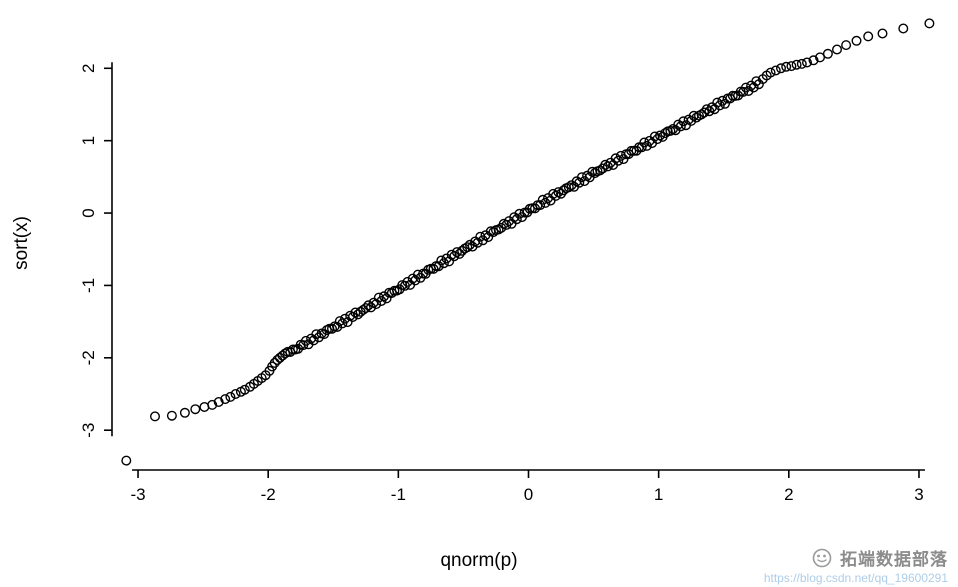 The height and width of the screenshot is (587, 958). Describe the element at coordinates (88, 357) in the screenshot. I see `y-tick-label: -2` at that location.